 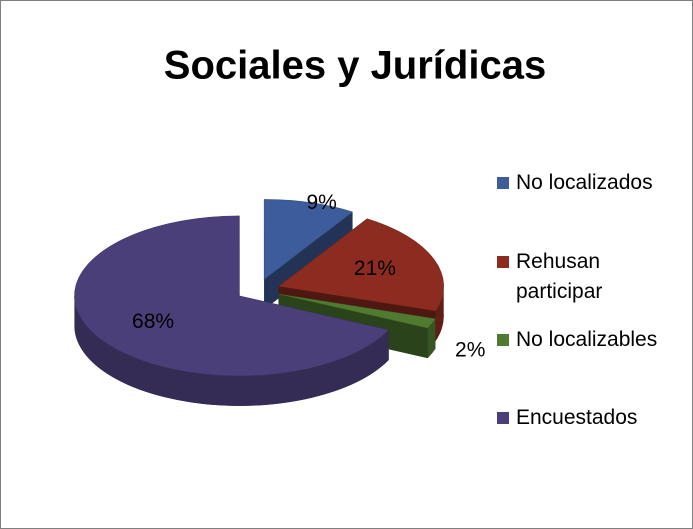 What do you see at coordinates (355, 66) in the screenshot?
I see `chart-title: Sociales y Jurídicas` at bounding box center [355, 66].